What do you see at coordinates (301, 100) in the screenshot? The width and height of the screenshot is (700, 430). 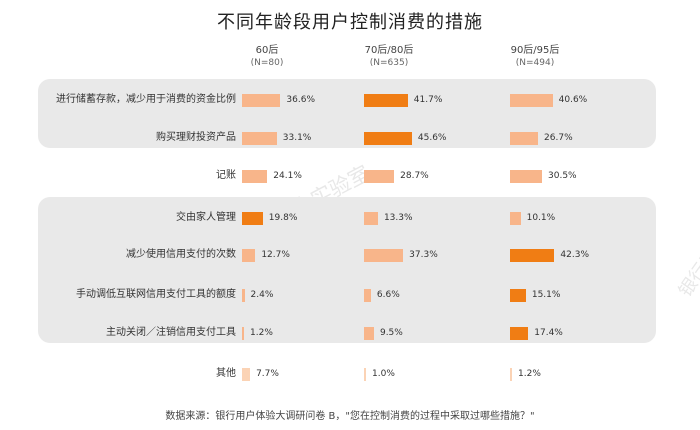 I see `value-label: 36.6%` at bounding box center [301, 100].